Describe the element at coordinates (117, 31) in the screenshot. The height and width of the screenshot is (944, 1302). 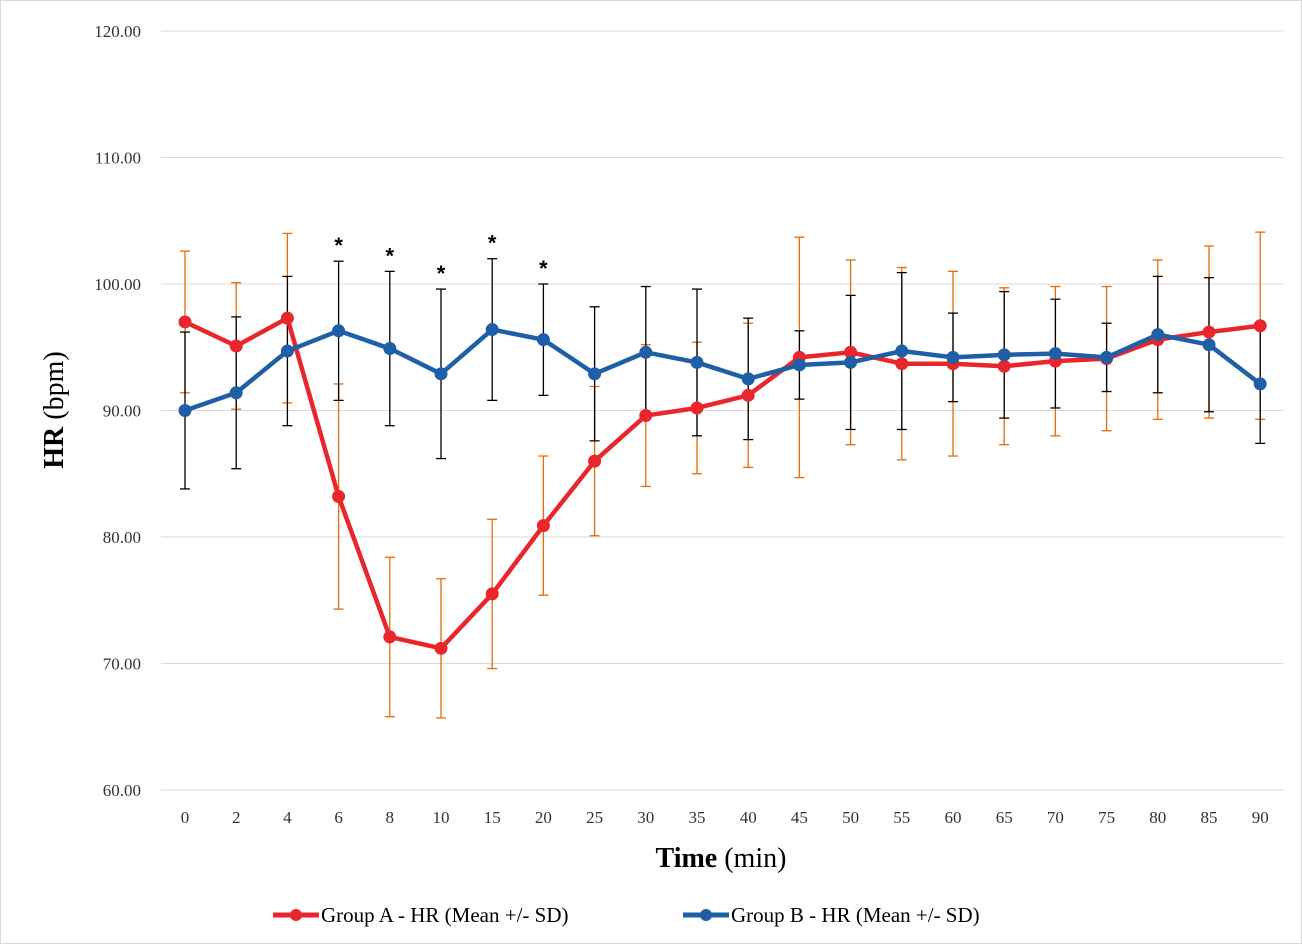
I see `y-tick-label: 120.00` at that location.